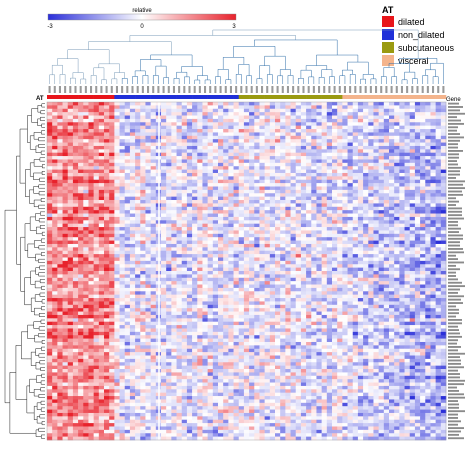 This screenshot has height=453, width=474. What do you see at coordinates (453, 100) in the screenshot?
I see `row-header: Gene` at bounding box center [453, 100].